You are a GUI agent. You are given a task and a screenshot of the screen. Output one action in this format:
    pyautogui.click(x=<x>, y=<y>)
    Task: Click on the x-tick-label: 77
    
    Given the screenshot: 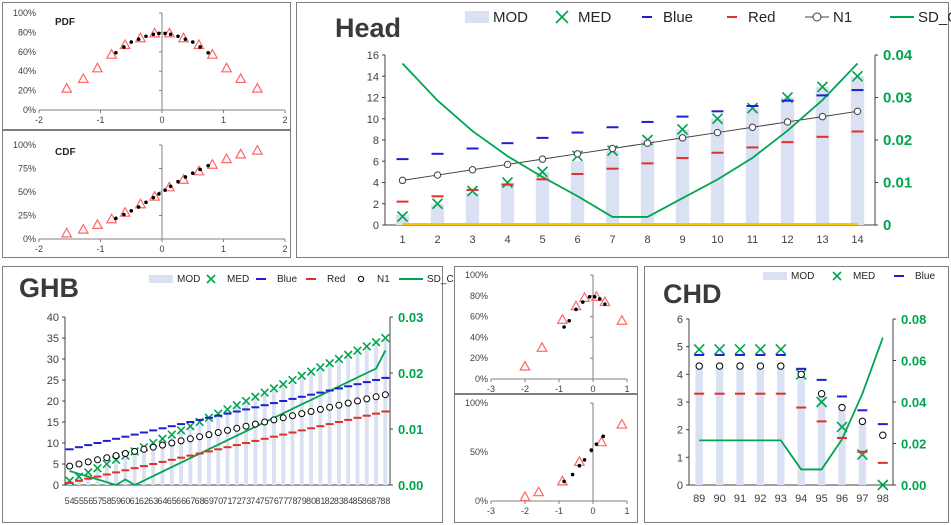 What is the action you would take?
    pyautogui.click(x=283, y=501)
    